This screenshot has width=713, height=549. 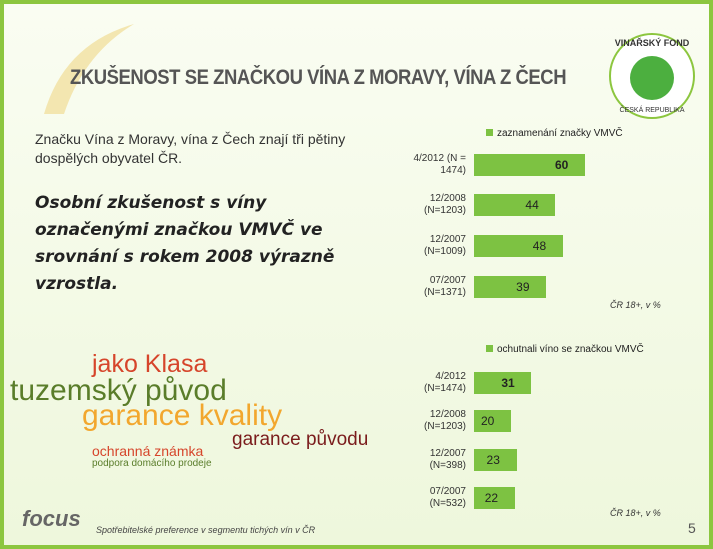 What do you see at coordinates (445, 286) in the screenshot?
I see `category-label: 07/2007 (N=1371)` at bounding box center [445, 286].